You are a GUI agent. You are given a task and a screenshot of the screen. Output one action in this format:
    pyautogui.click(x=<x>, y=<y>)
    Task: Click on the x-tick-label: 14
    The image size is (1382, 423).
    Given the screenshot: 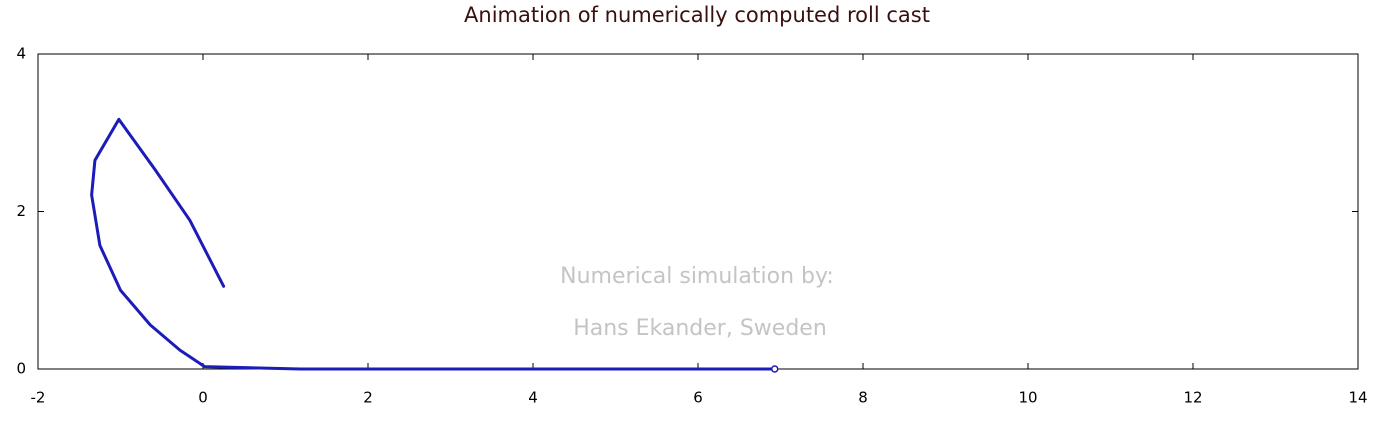 What is the action you would take?
    pyautogui.click(x=1357, y=398)
    